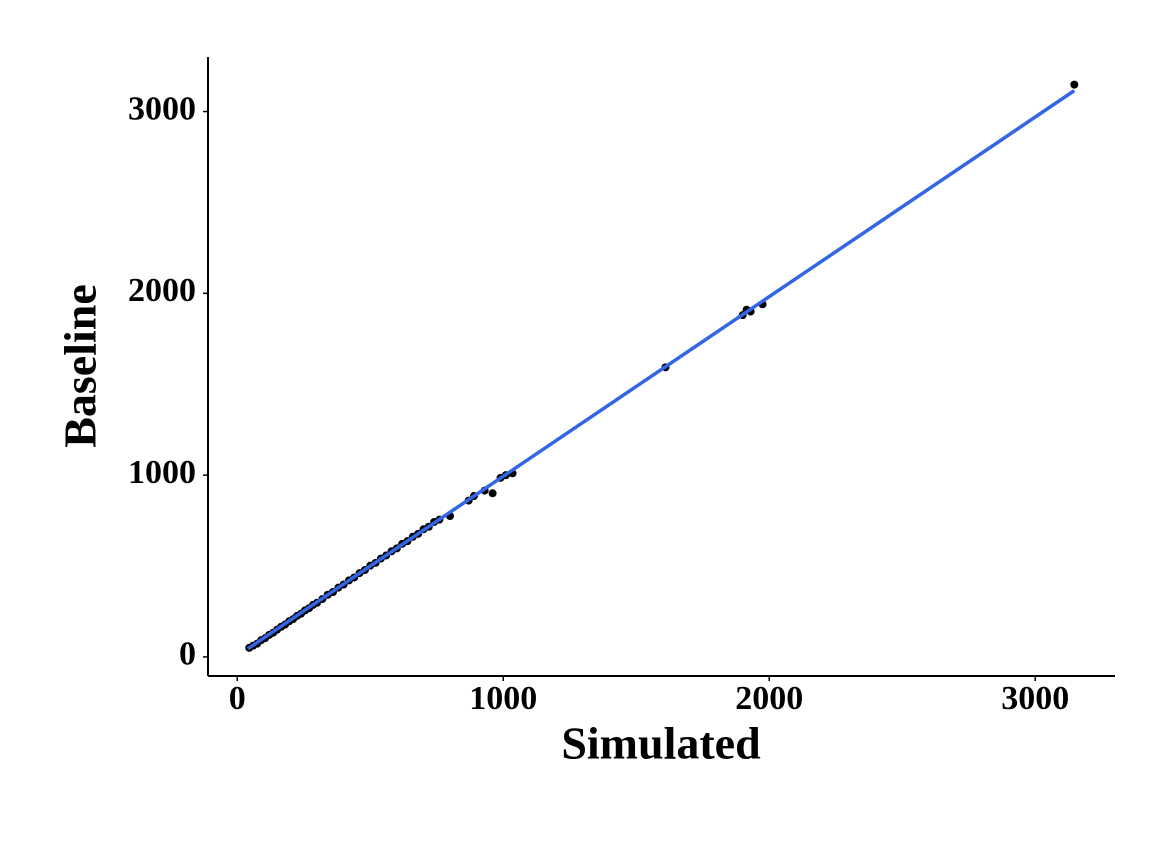  Describe the element at coordinates (187, 654) in the screenshot. I see `y-tick-label: 0` at that location.